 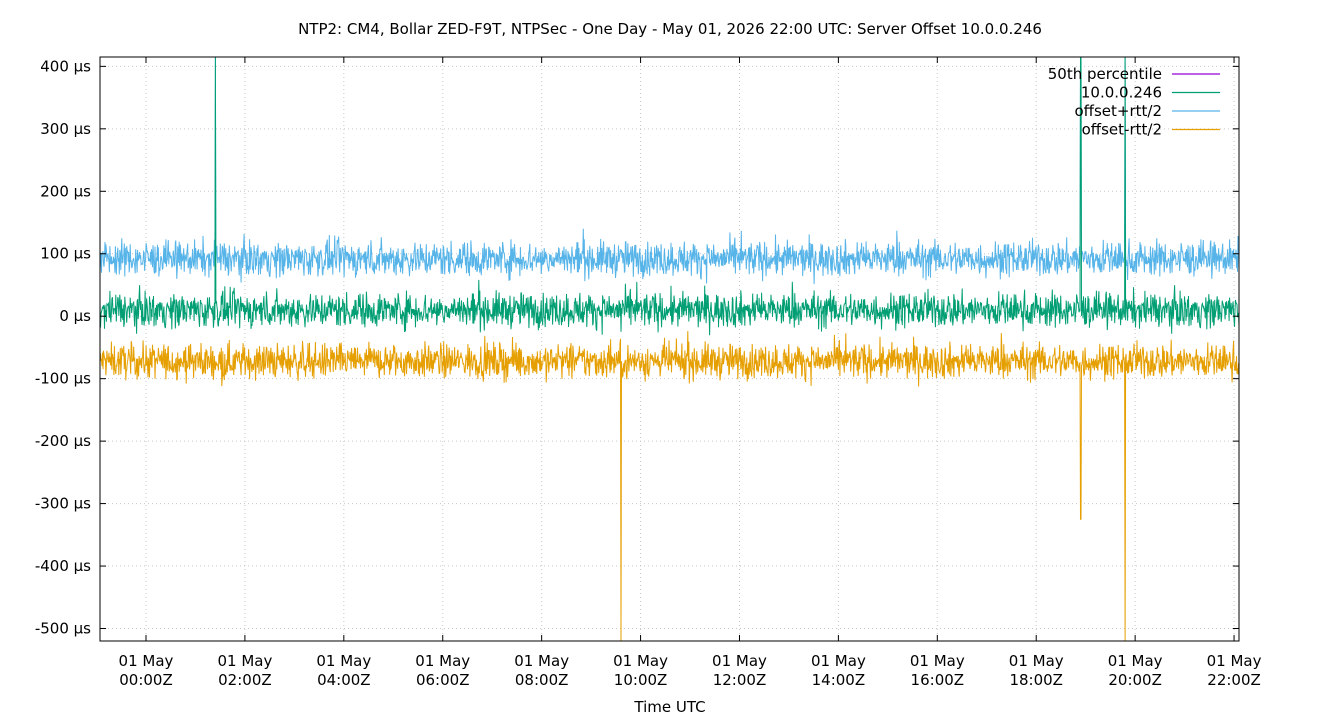 What do you see at coordinates (1036, 680) in the screenshot?
I see `x-tick-label-time: 18:00Z` at bounding box center [1036, 680].